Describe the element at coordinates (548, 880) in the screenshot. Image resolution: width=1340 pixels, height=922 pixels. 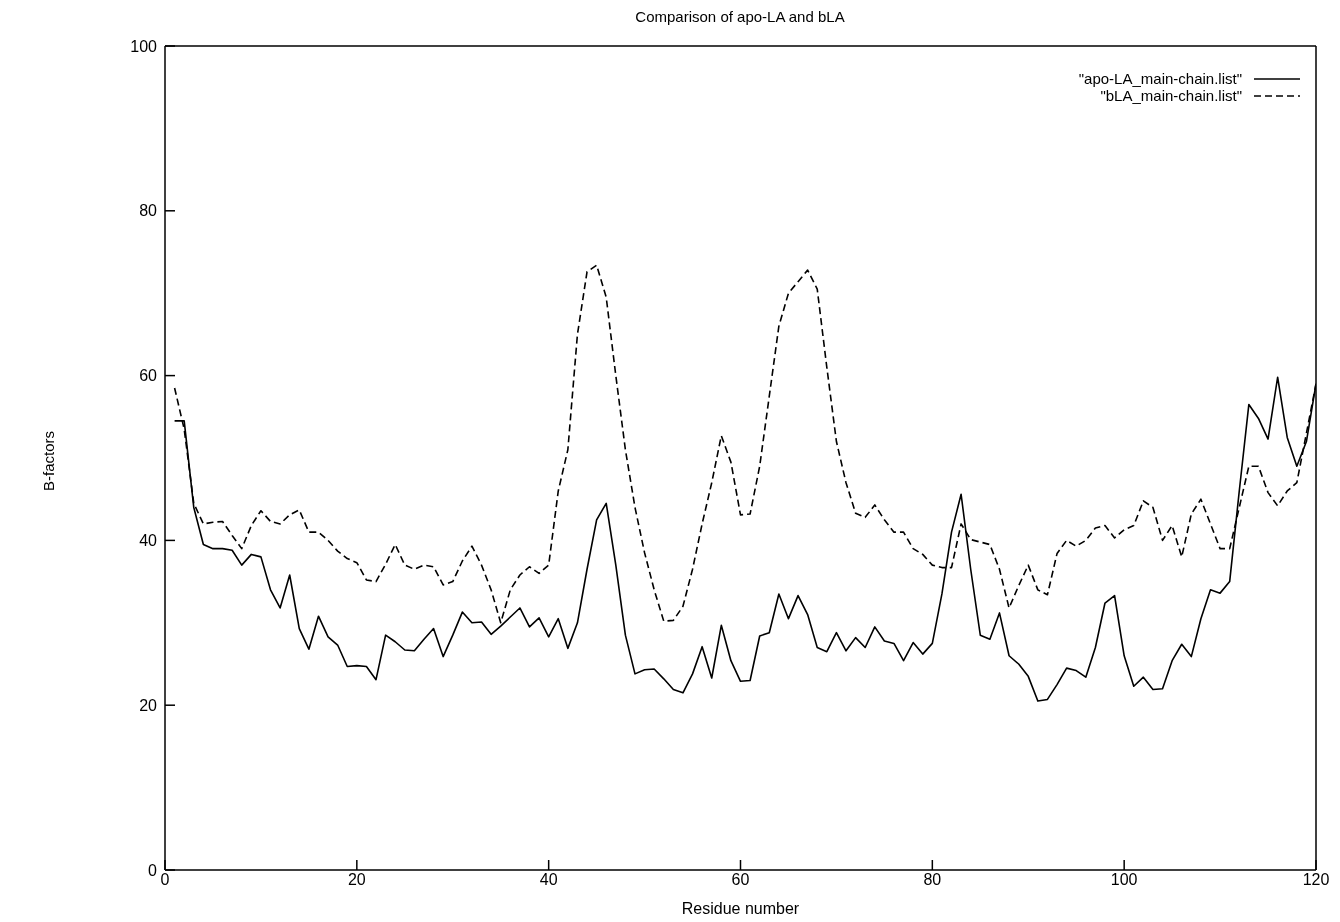
I see `x-tick-label: 40` at that location.